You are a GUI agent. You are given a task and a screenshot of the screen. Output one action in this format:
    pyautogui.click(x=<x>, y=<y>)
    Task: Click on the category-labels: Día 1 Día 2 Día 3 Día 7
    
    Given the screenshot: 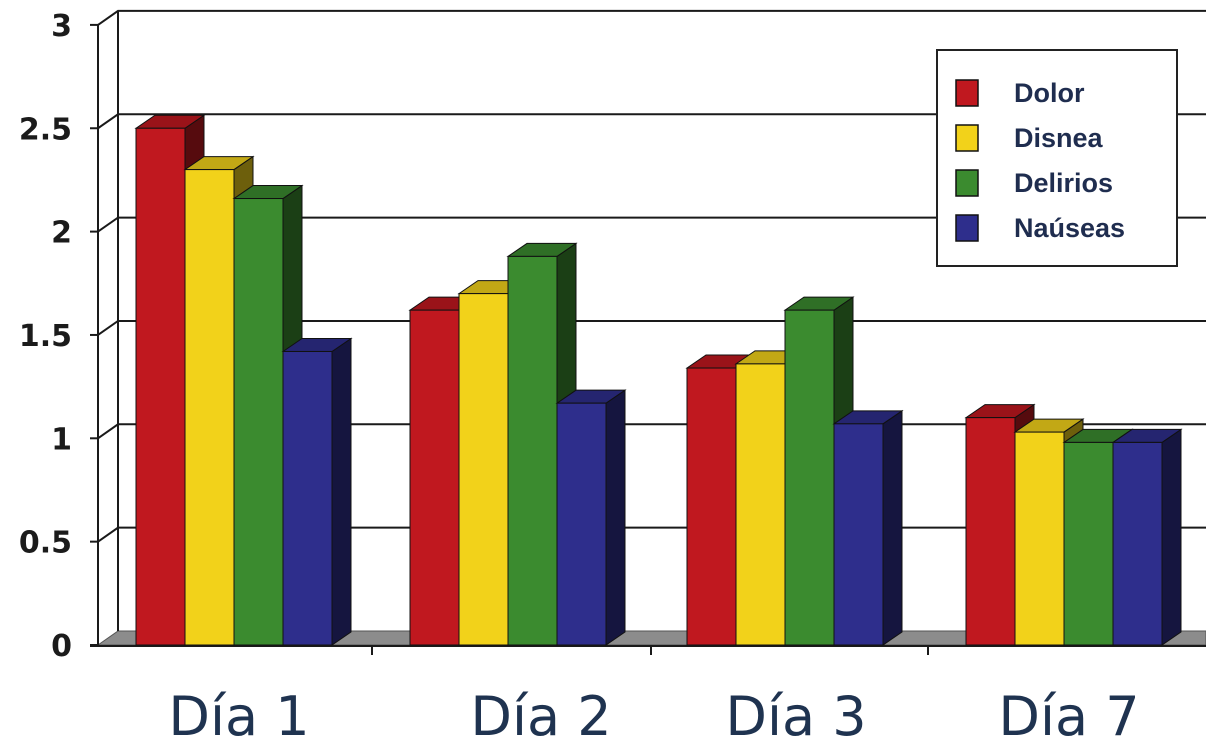 What is the action you would take?
    pyautogui.click(x=653, y=713)
    